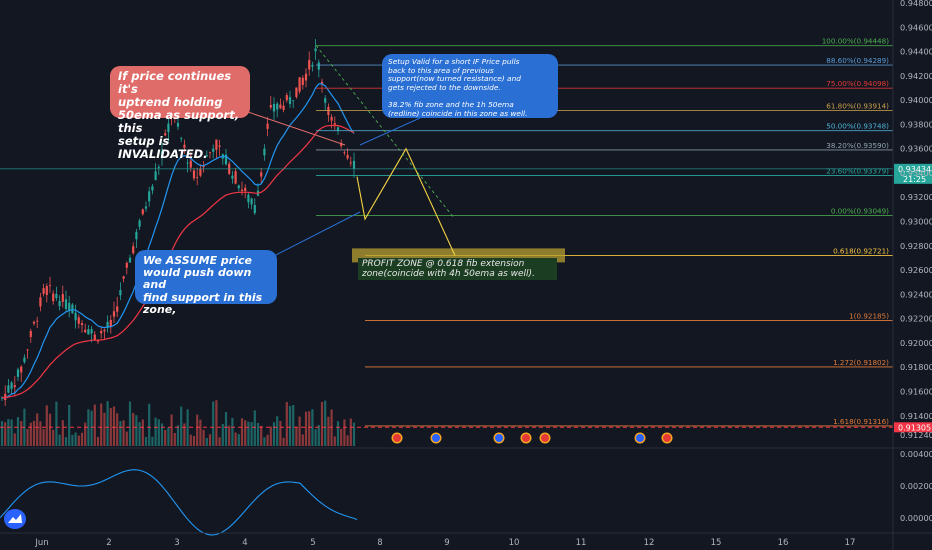  What do you see at coordinates (916, 270) in the screenshot?
I see `price-tick-label: 0.92600` at bounding box center [916, 270].